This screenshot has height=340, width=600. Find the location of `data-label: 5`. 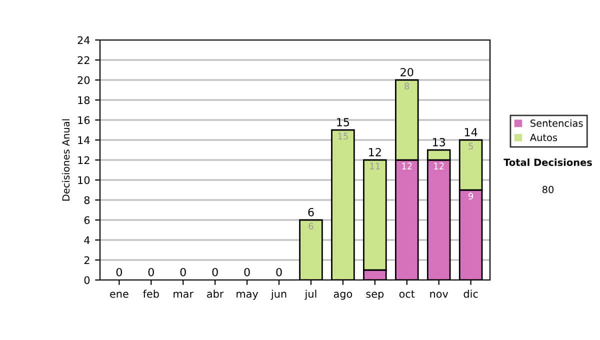

data-label: 5 is located at coordinates (470, 146).